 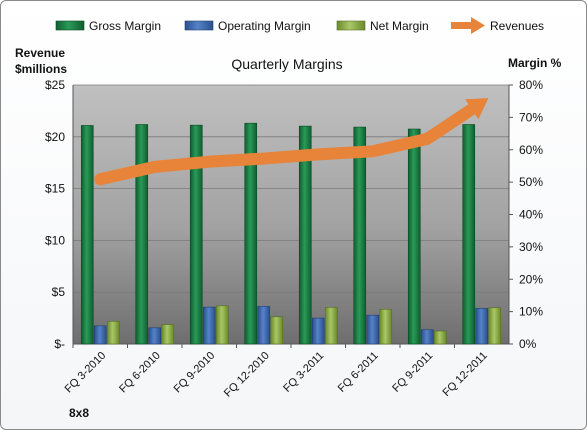 What do you see at coordinates (531, 117) in the screenshot?
I see `y-right-tick-label: 70%` at bounding box center [531, 117].